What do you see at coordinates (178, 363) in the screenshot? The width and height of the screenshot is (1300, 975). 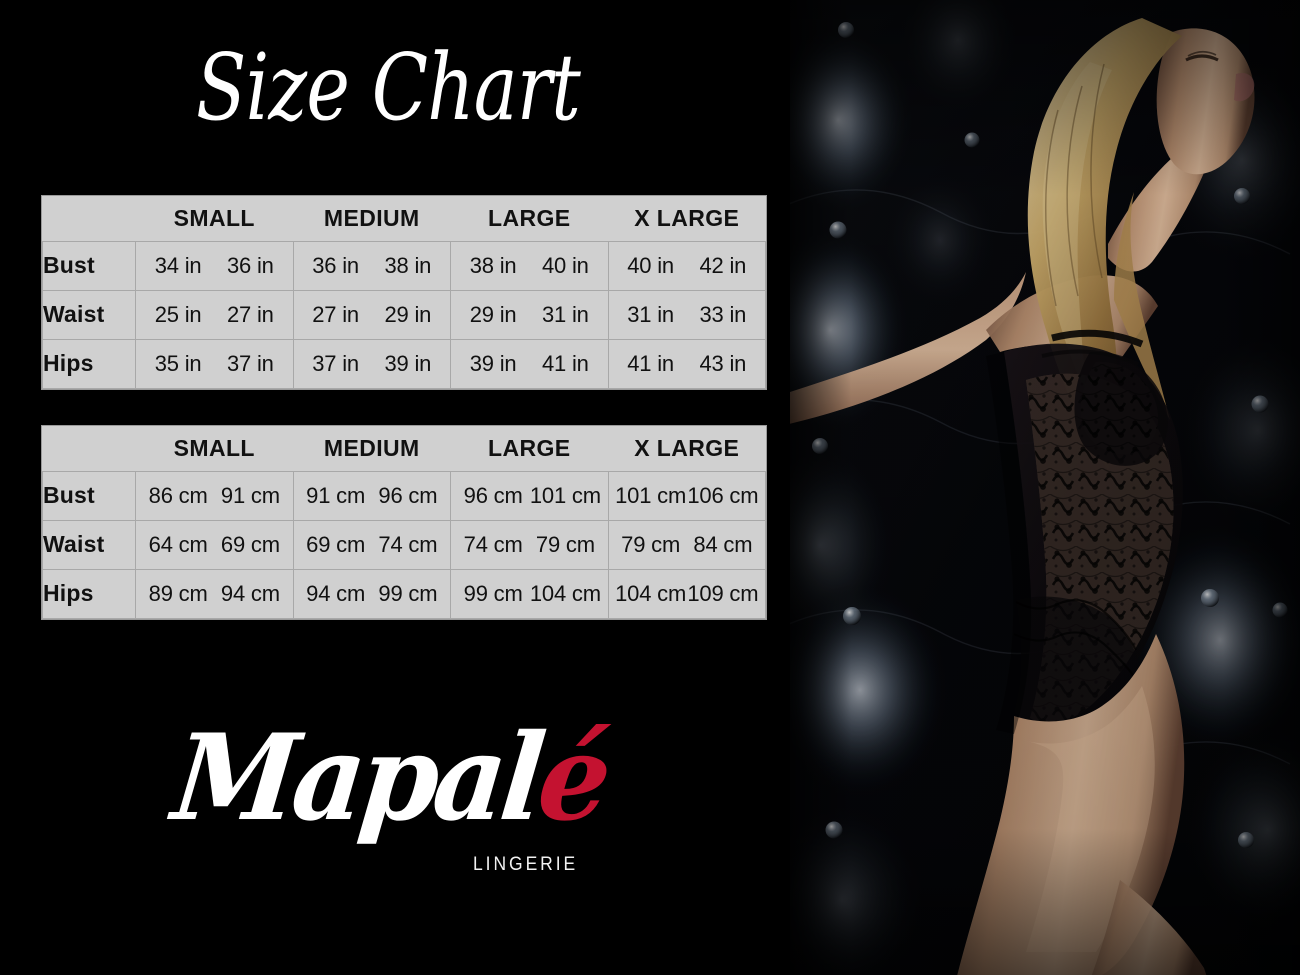 I see `value-min: 35 in` at bounding box center [178, 363].